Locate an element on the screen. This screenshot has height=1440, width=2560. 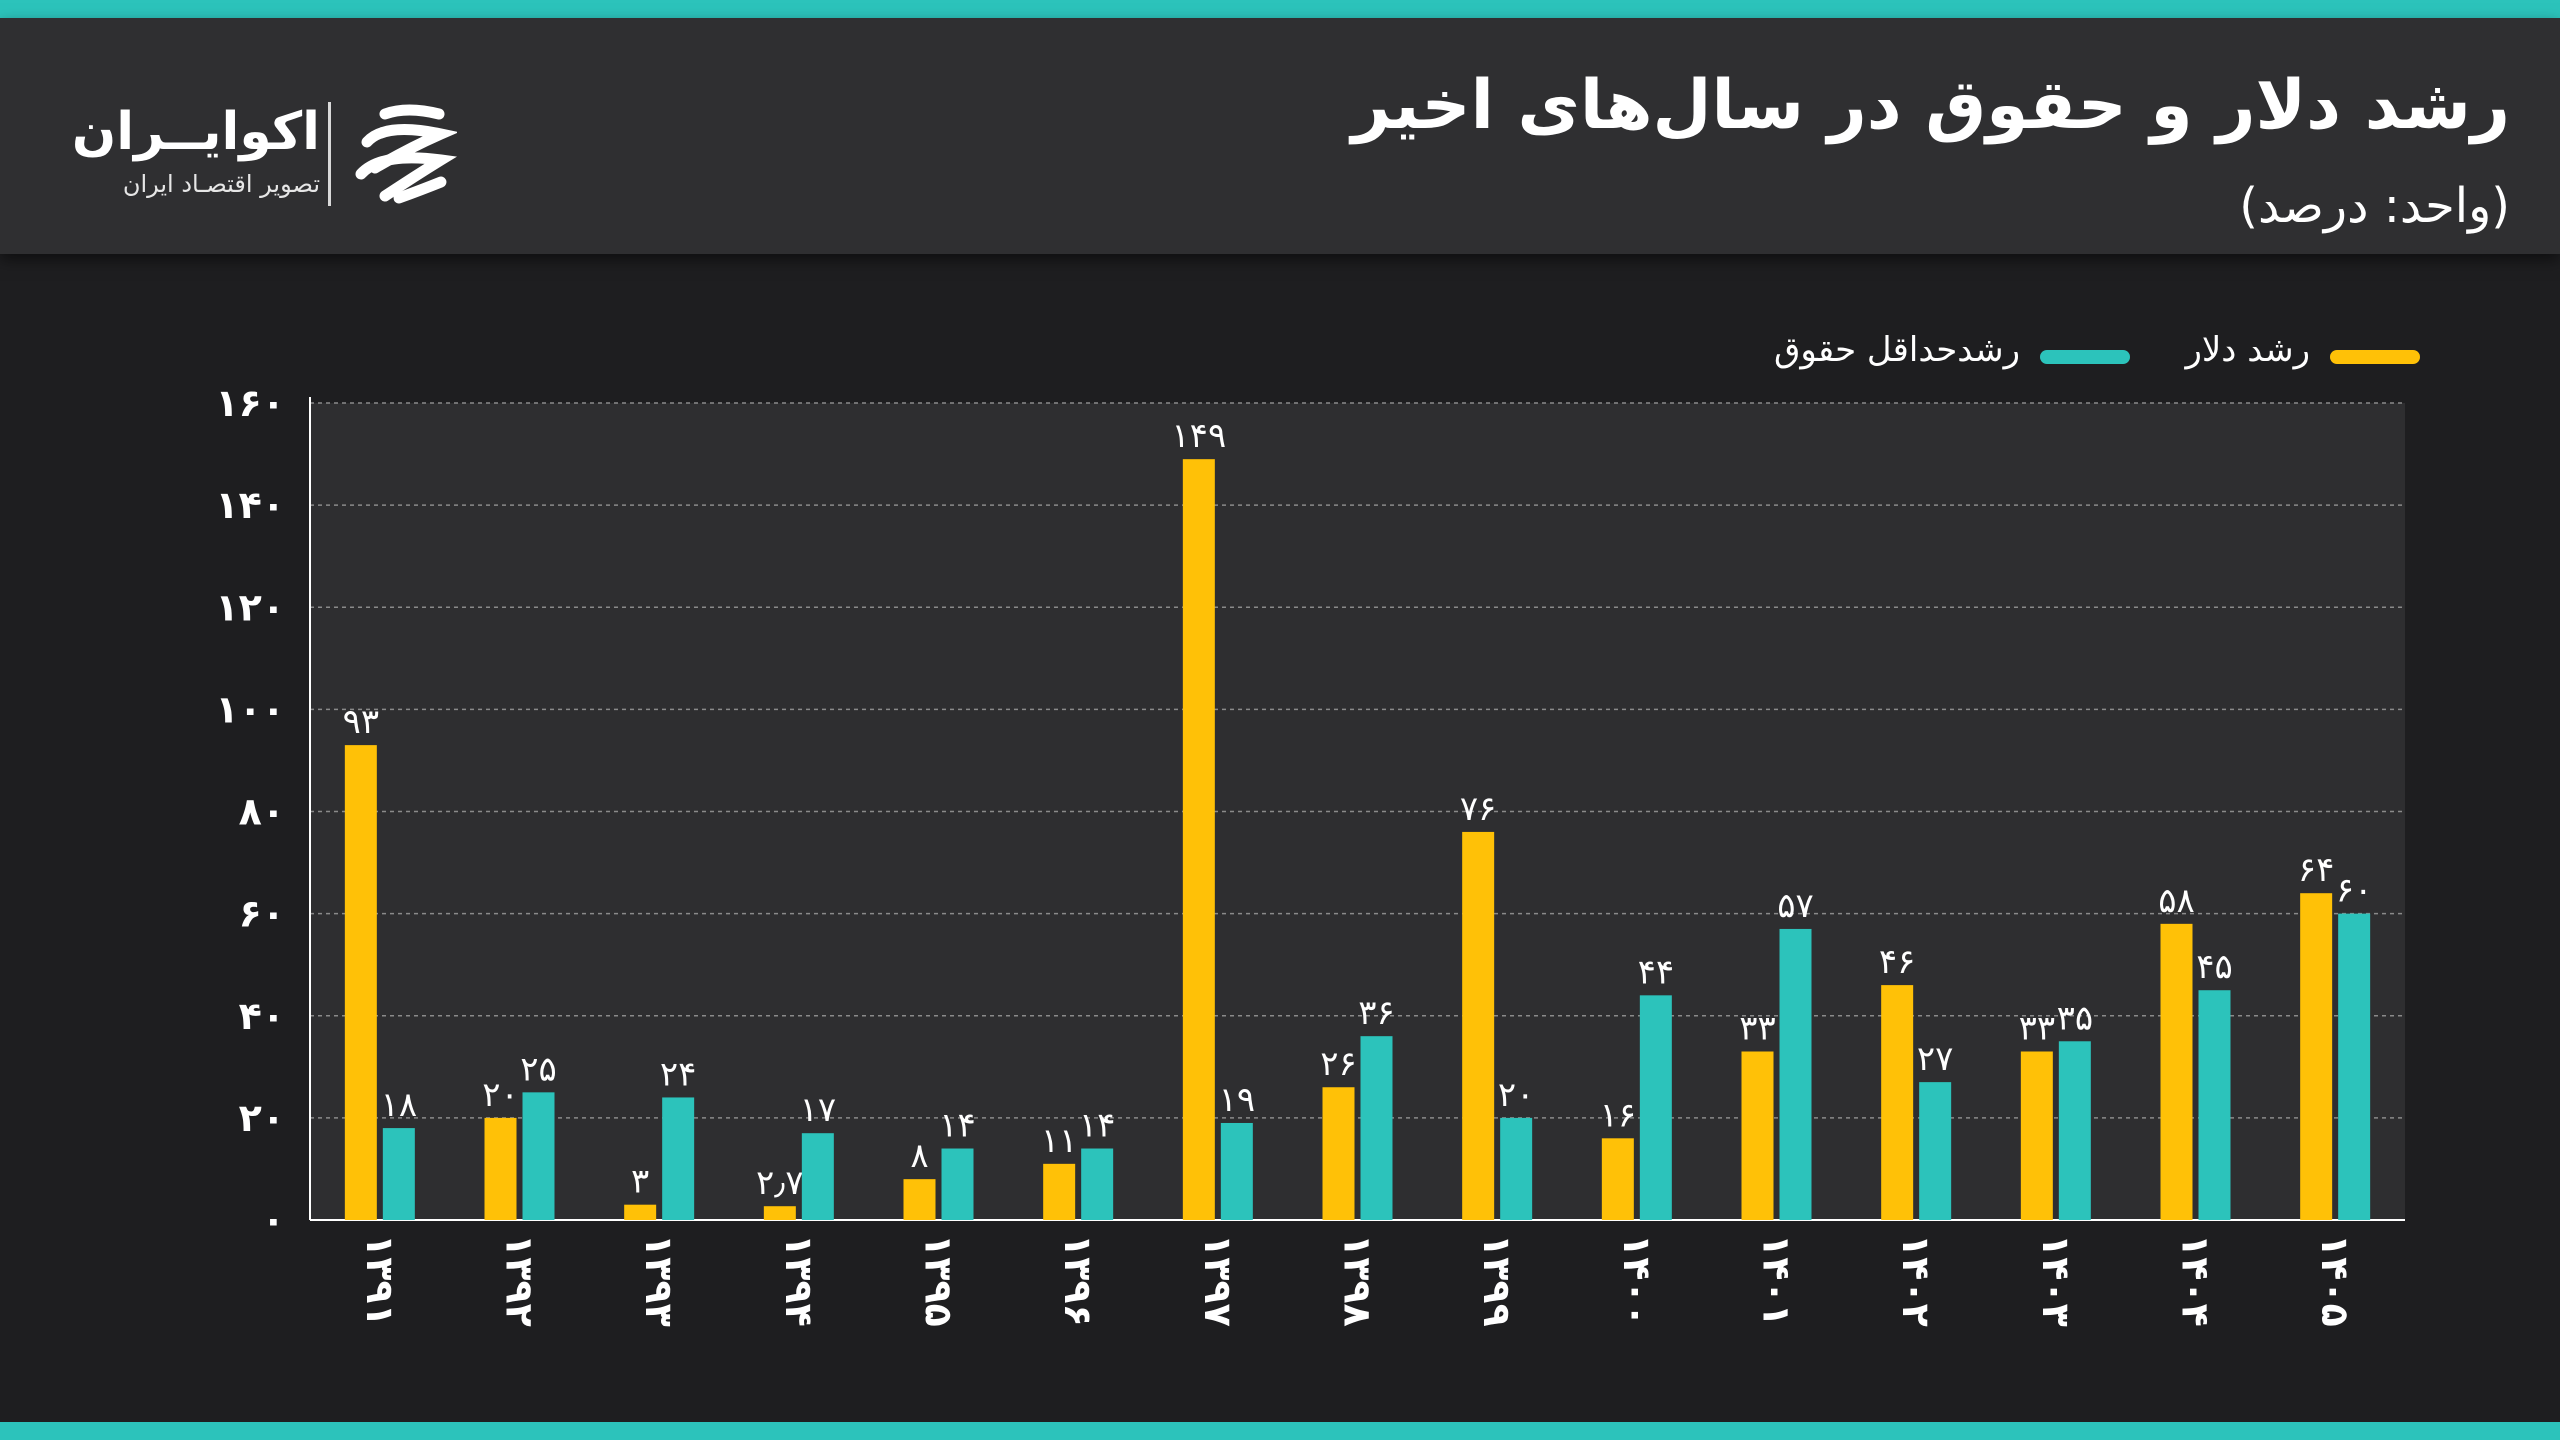
data-label-wage: ۲۰ is located at coordinates (1516, 1095).